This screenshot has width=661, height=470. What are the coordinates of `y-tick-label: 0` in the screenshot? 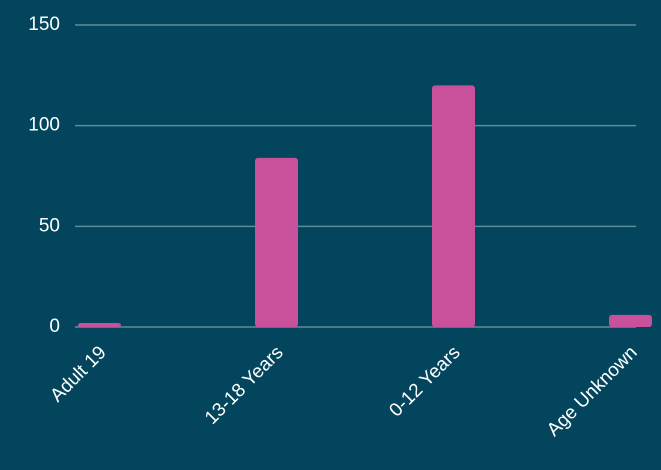 It's located at (54, 326).